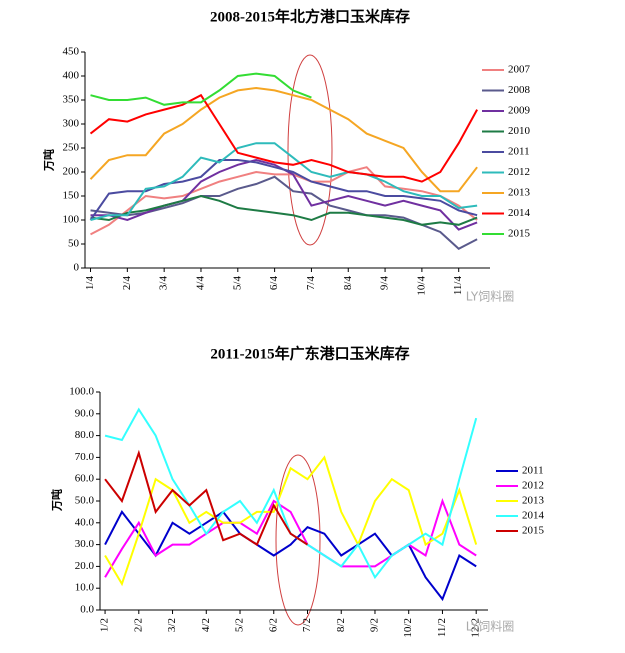 The image size is (625, 653). Describe the element at coordinates (201, 283) in the screenshot. I see `x-tick-label: 4/4` at that location.